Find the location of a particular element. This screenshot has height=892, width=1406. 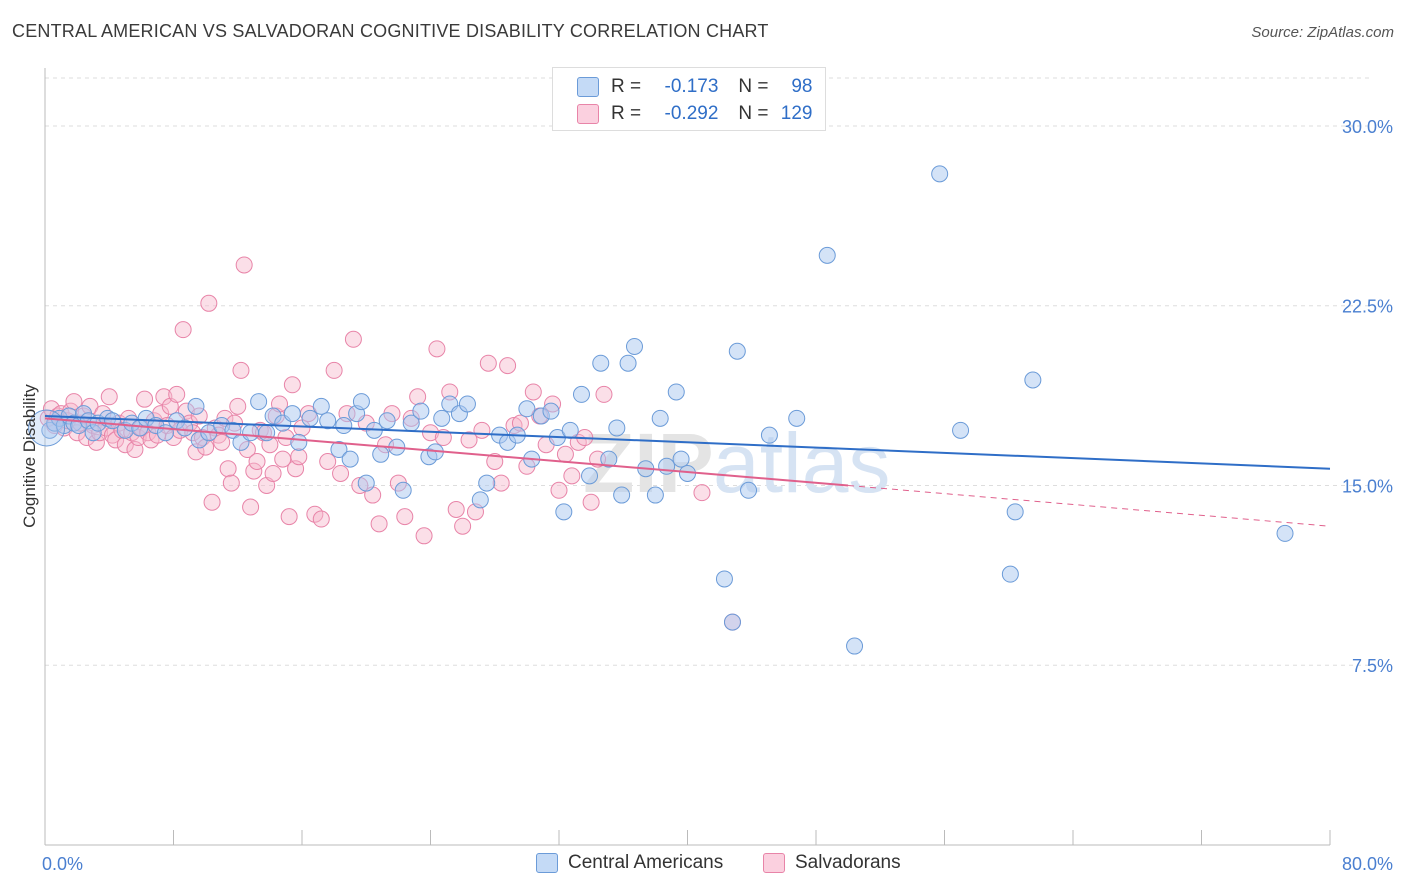

source-brand: ZipAtlas.com is located at coordinates (1350, 32).